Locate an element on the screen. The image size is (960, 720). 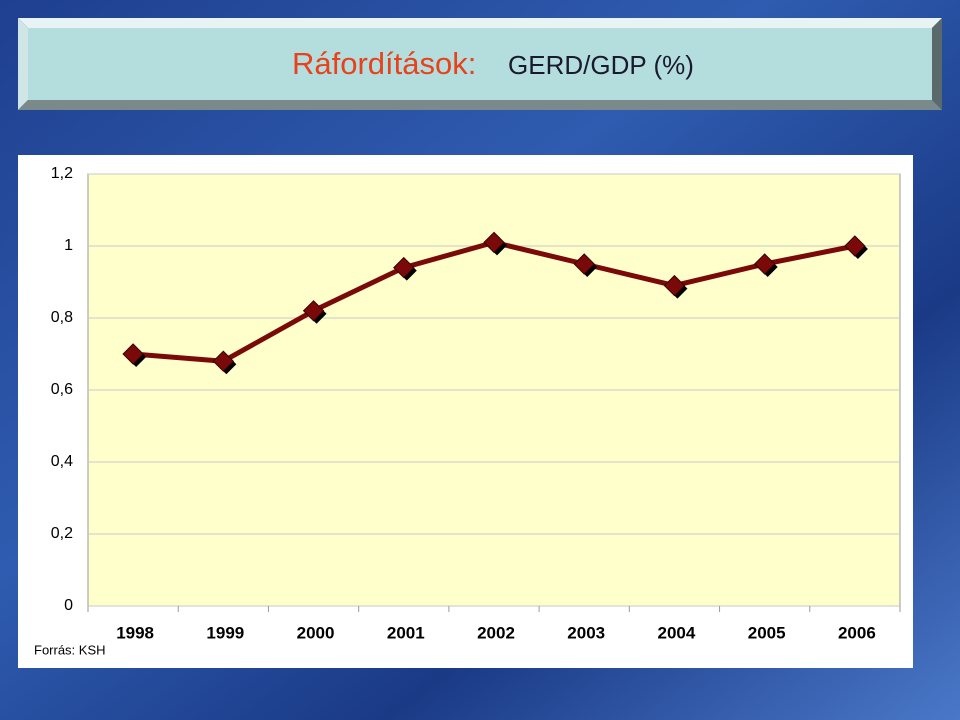
x-tick-label: 2006 is located at coordinates (857, 632).